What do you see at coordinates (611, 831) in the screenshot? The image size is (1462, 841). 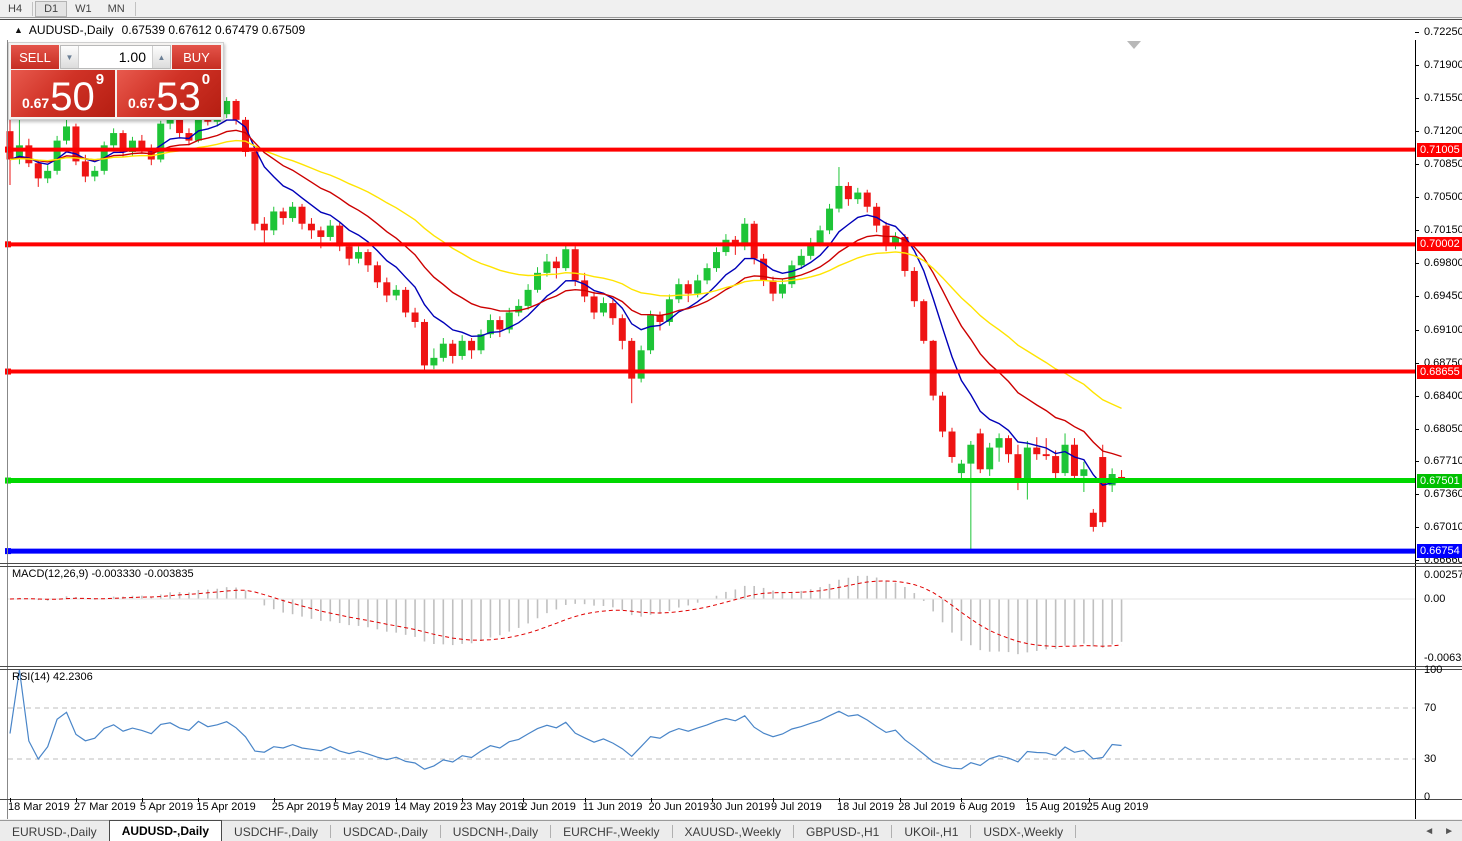 I see `chart-tab-eurchf: EURCHF-,Weekly` at bounding box center [611, 831].